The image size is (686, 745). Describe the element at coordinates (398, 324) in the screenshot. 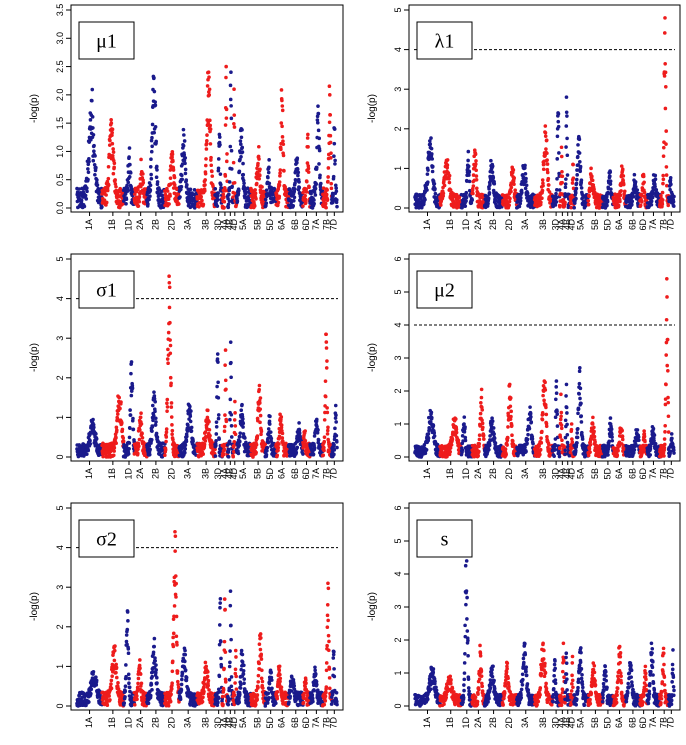

I see `y-tick-label: 4` at that location.